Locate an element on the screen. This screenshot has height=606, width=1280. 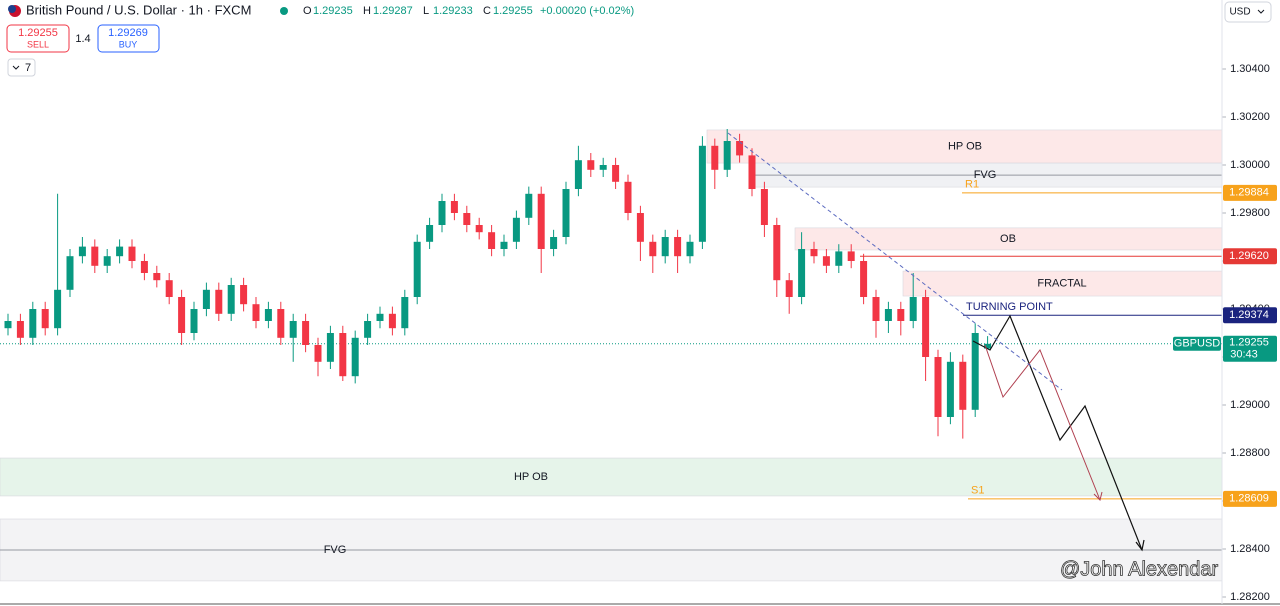
level-name: S1 is located at coordinates (977, 491).